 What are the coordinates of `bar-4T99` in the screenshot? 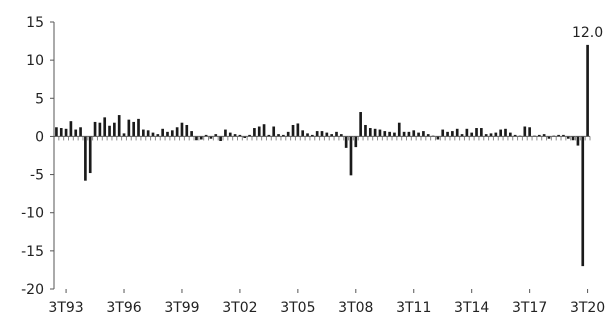 It's located at (187, 130).